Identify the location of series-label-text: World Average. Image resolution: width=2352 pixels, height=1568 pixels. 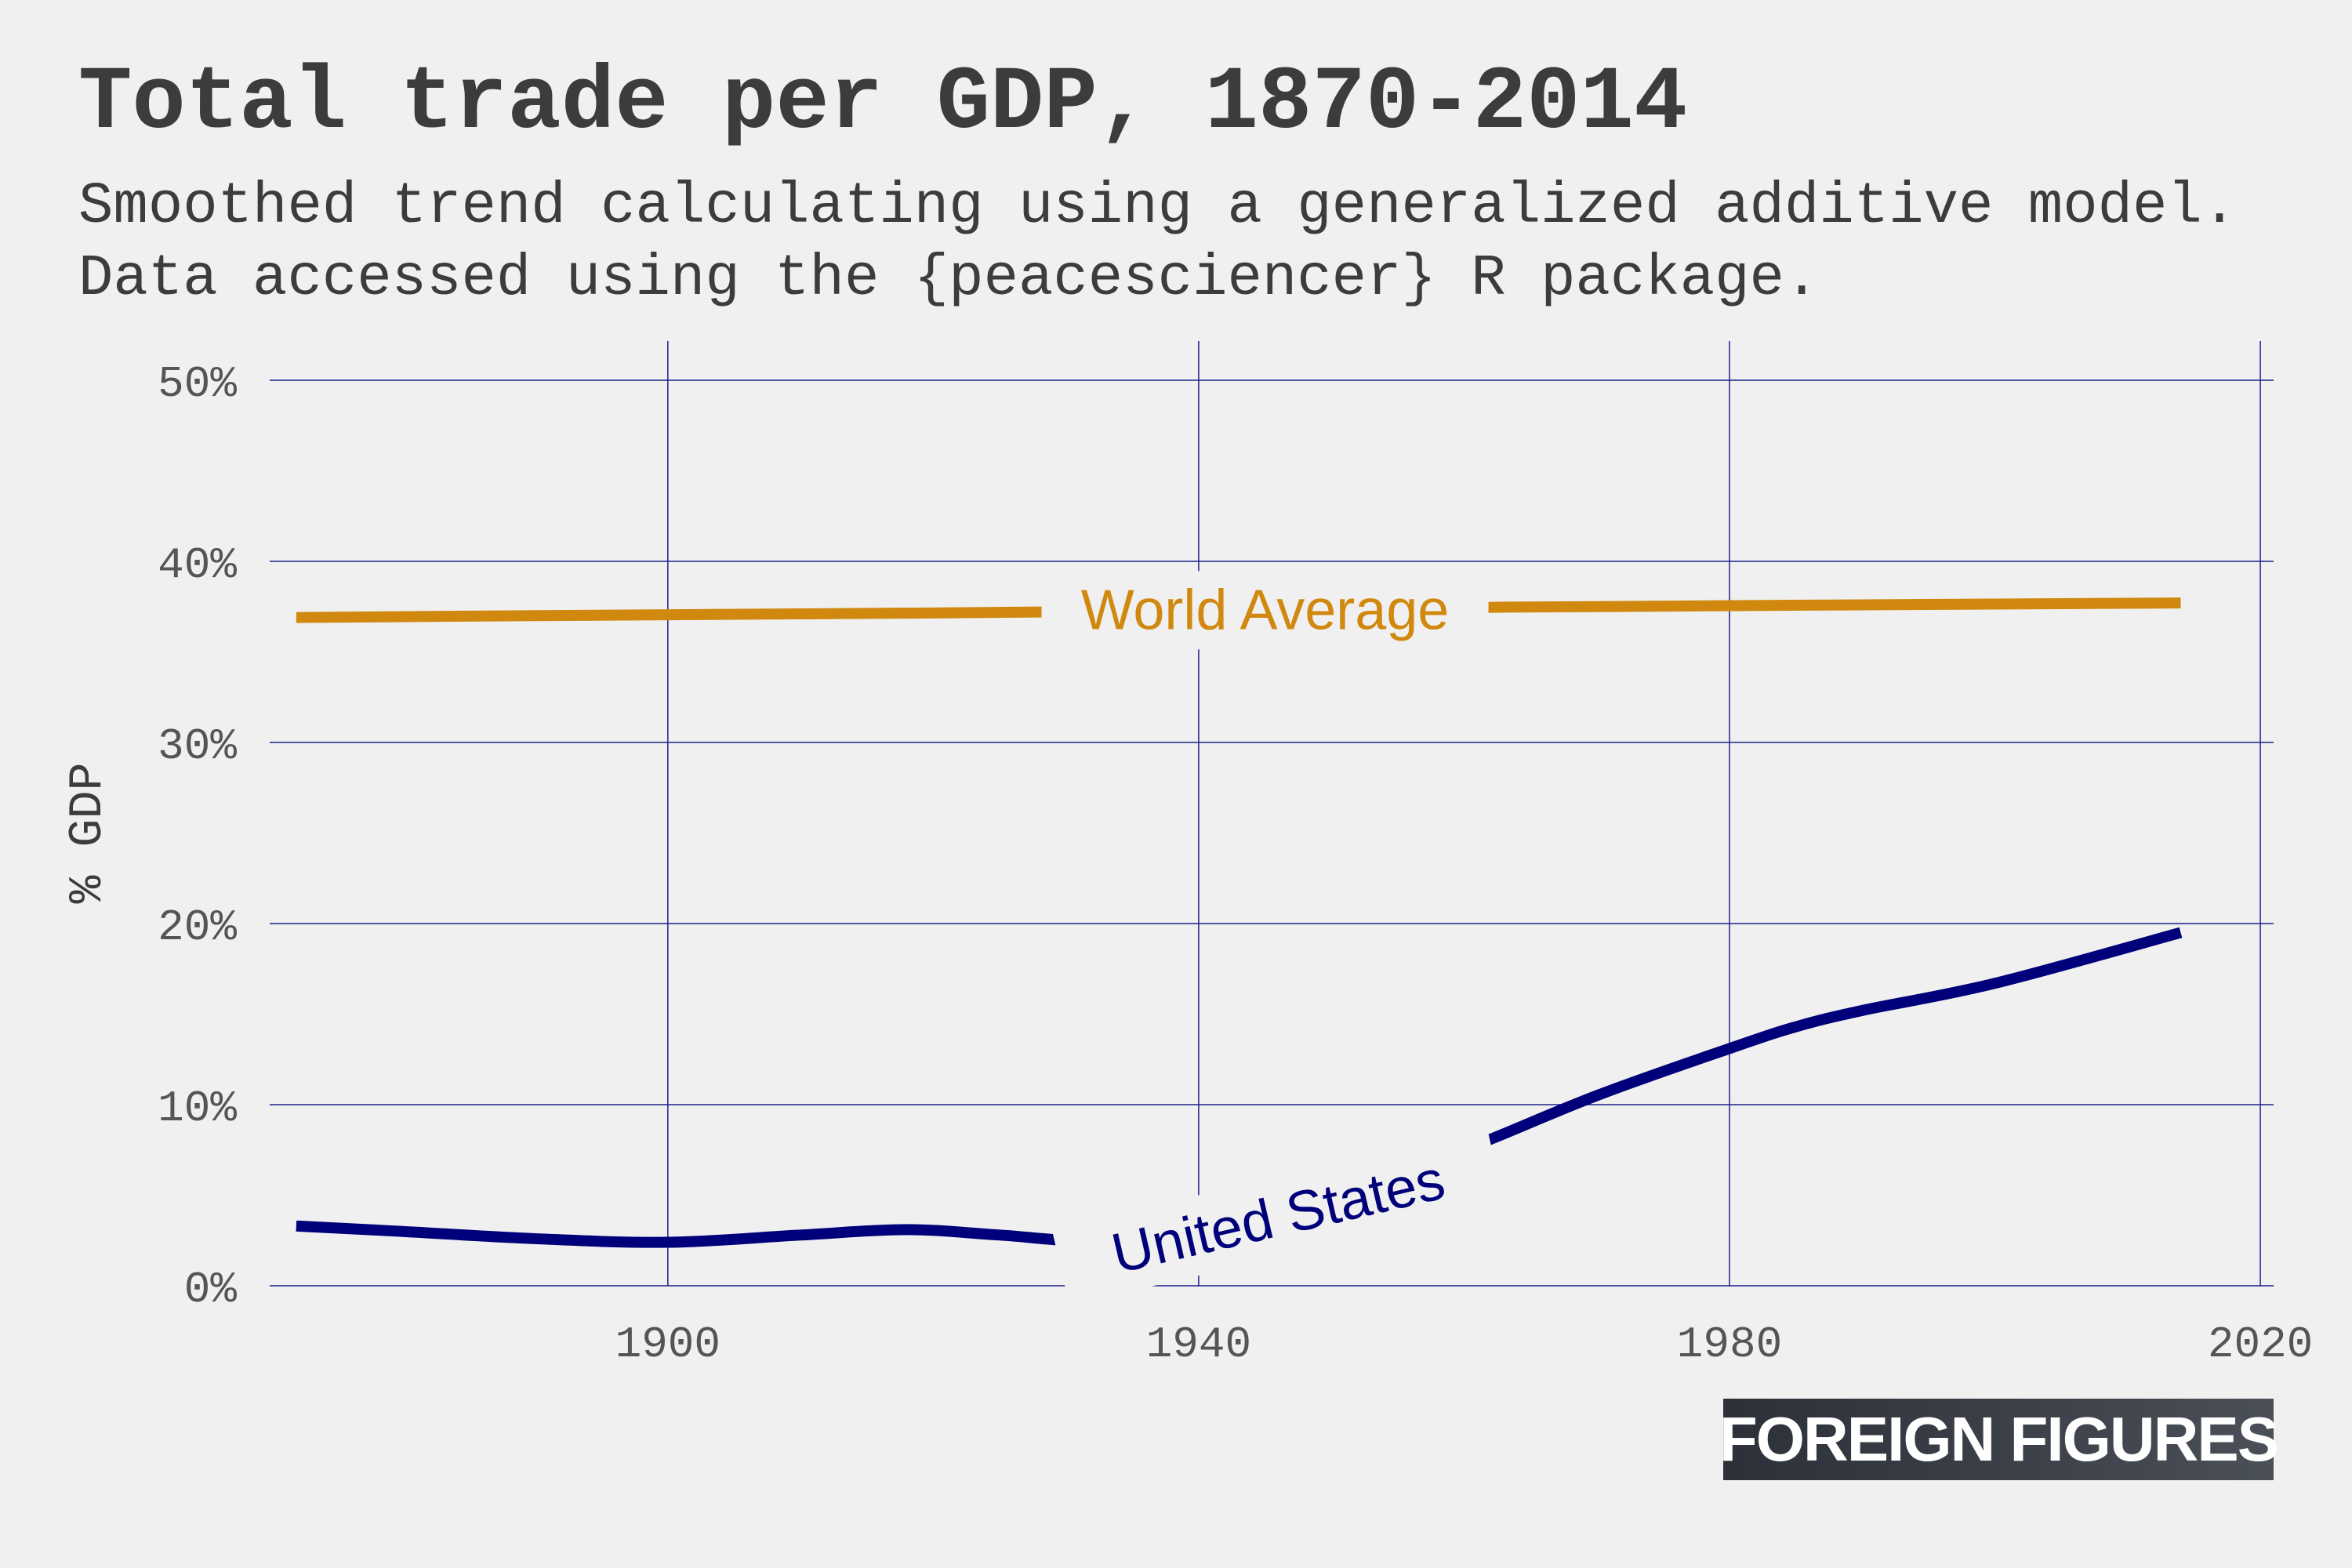
(1265, 610).